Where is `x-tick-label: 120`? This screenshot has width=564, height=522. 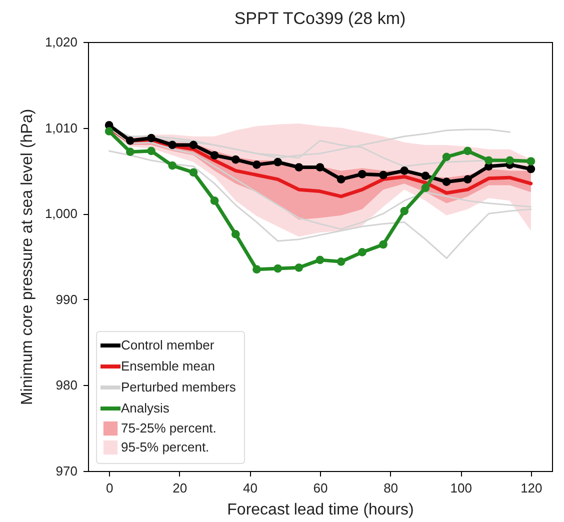
x-tick-label: 120 is located at coordinates (531, 488).